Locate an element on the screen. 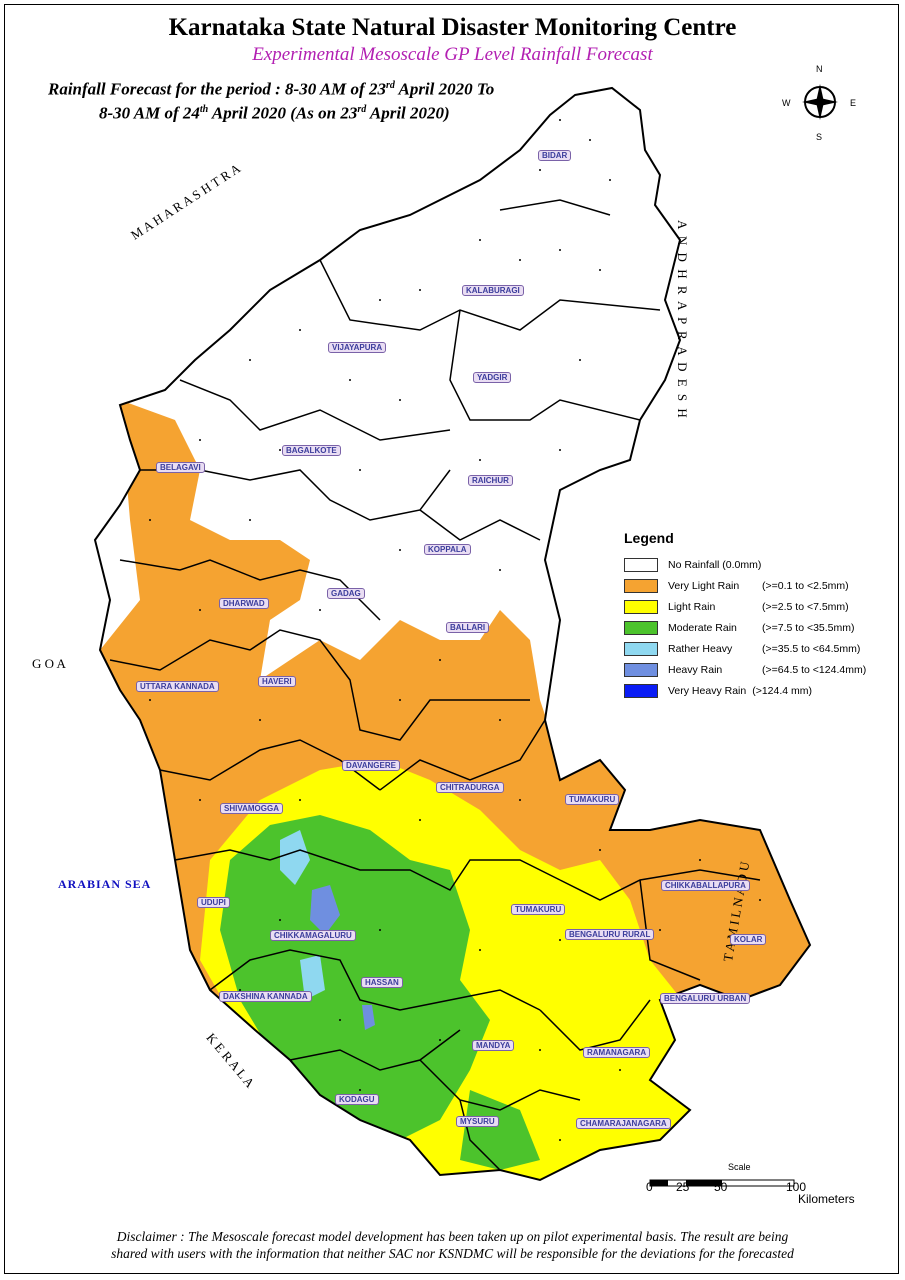  district-label: KALABURAGI is located at coordinates (493, 290).